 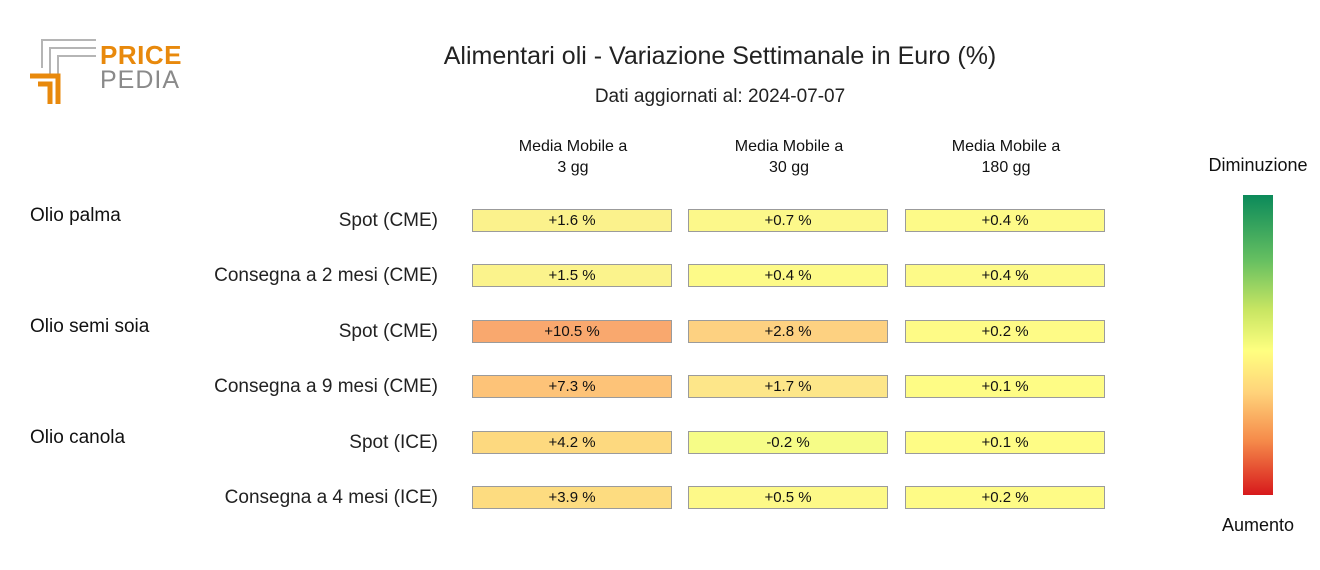 What do you see at coordinates (78, 437) in the screenshot?
I see `group-label: Olio canola` at bounding box center [78, 437].